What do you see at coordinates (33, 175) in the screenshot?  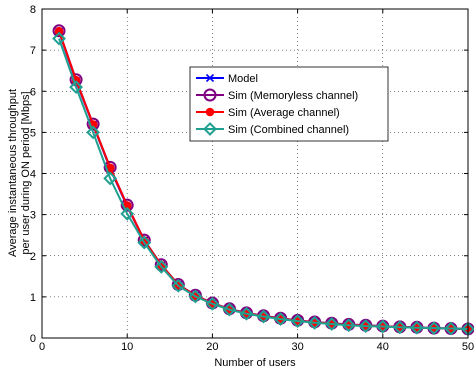 I see `y-tick-label: 4` at bounding box center [33, 175].